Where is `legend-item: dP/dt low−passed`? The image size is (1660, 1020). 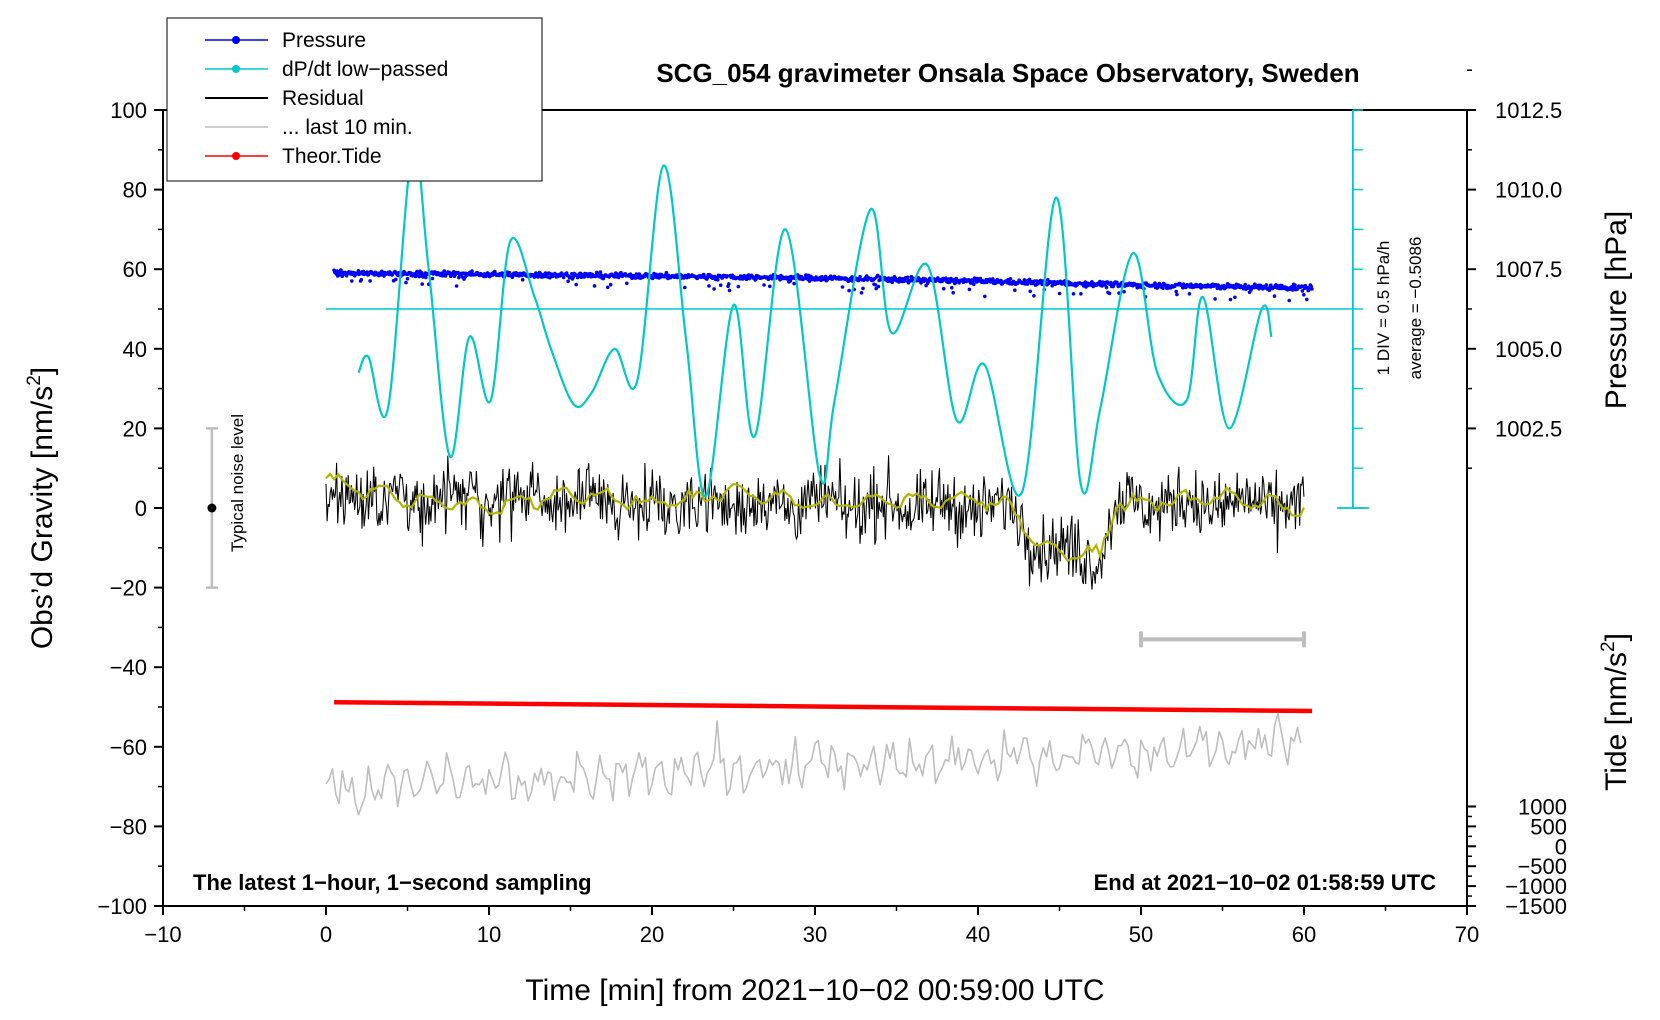
legend-item: dP/dt low−passed is located at coordinates (326, 69).